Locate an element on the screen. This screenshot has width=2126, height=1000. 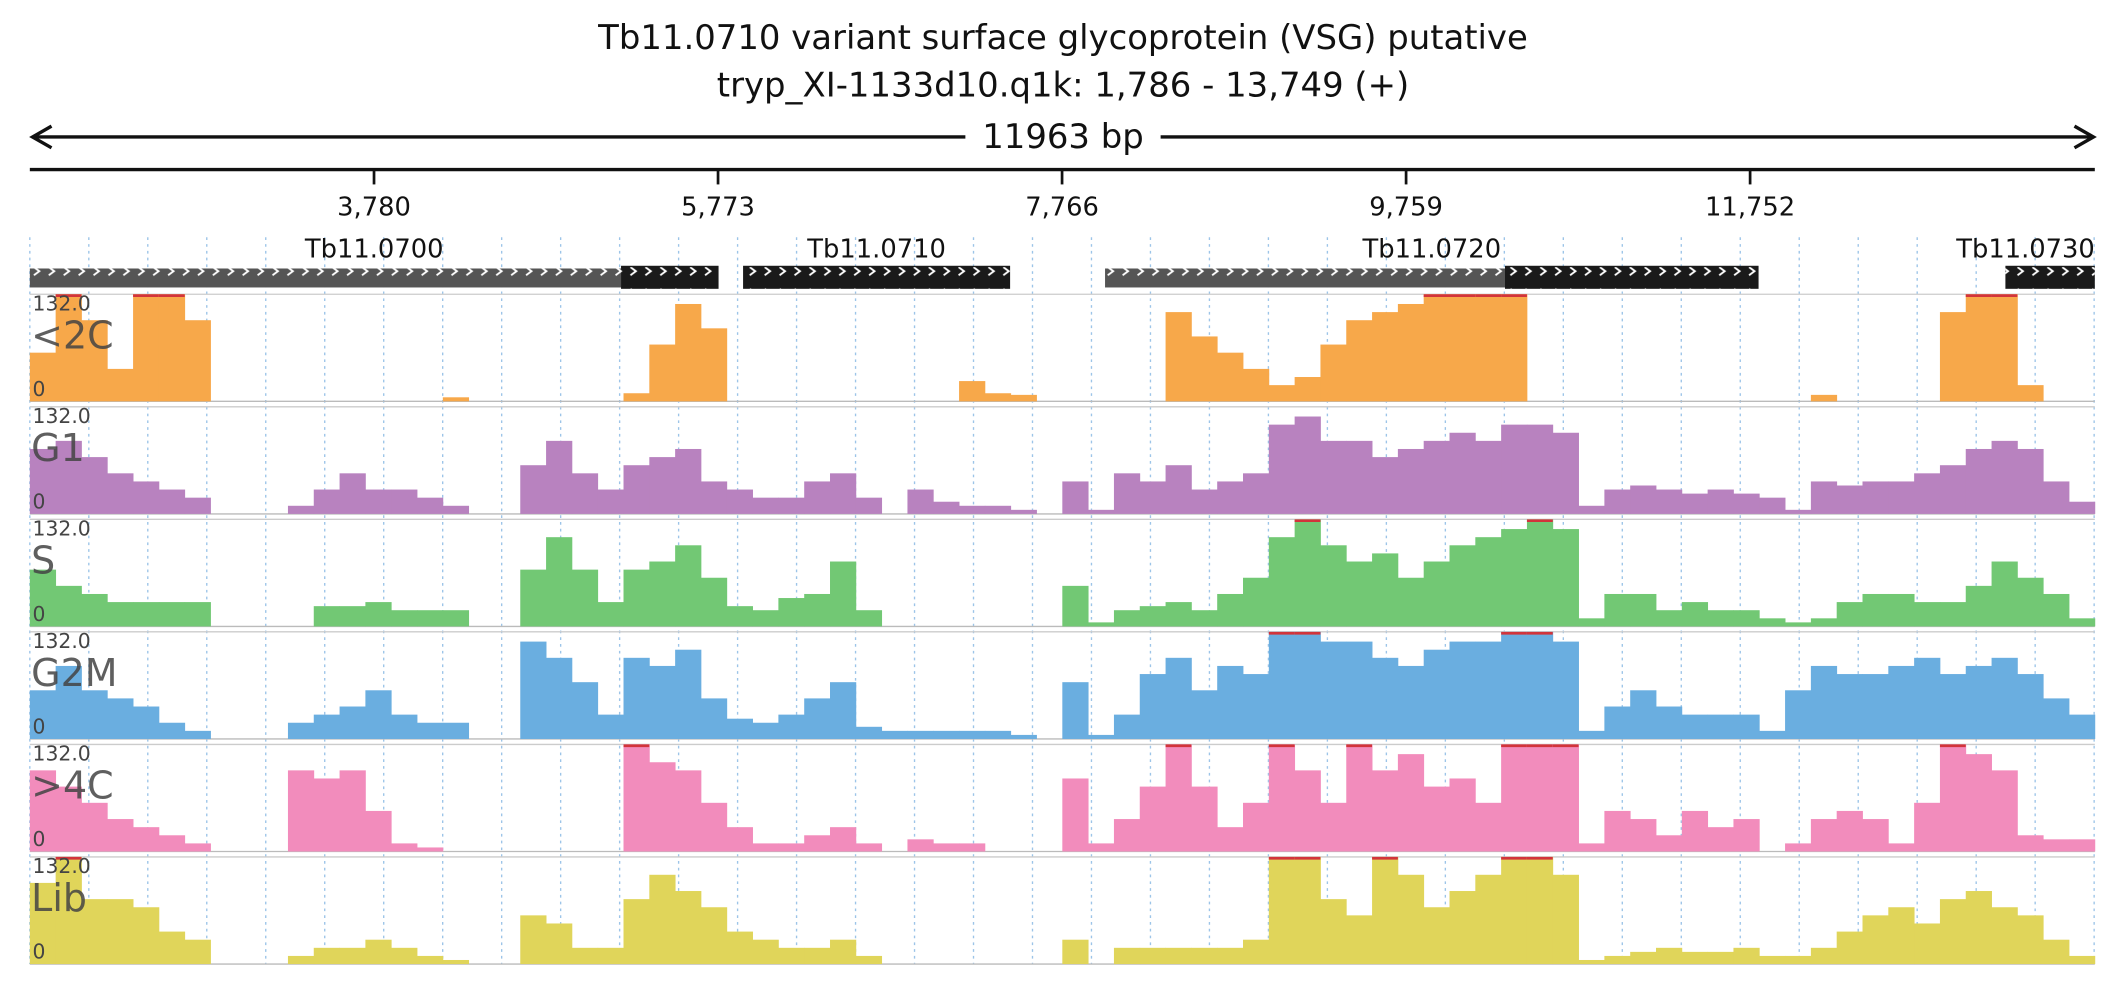
track-name: G1 is located at coordinates (58, 448).